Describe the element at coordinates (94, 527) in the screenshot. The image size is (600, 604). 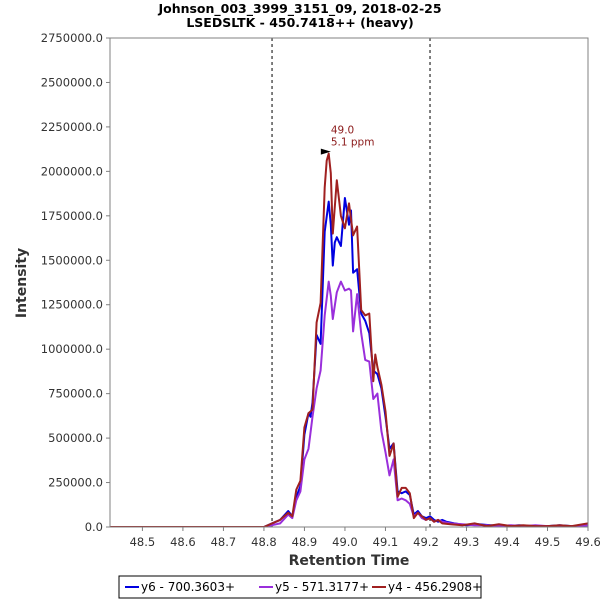
I see `y-tick-label: 0.0` at that location.